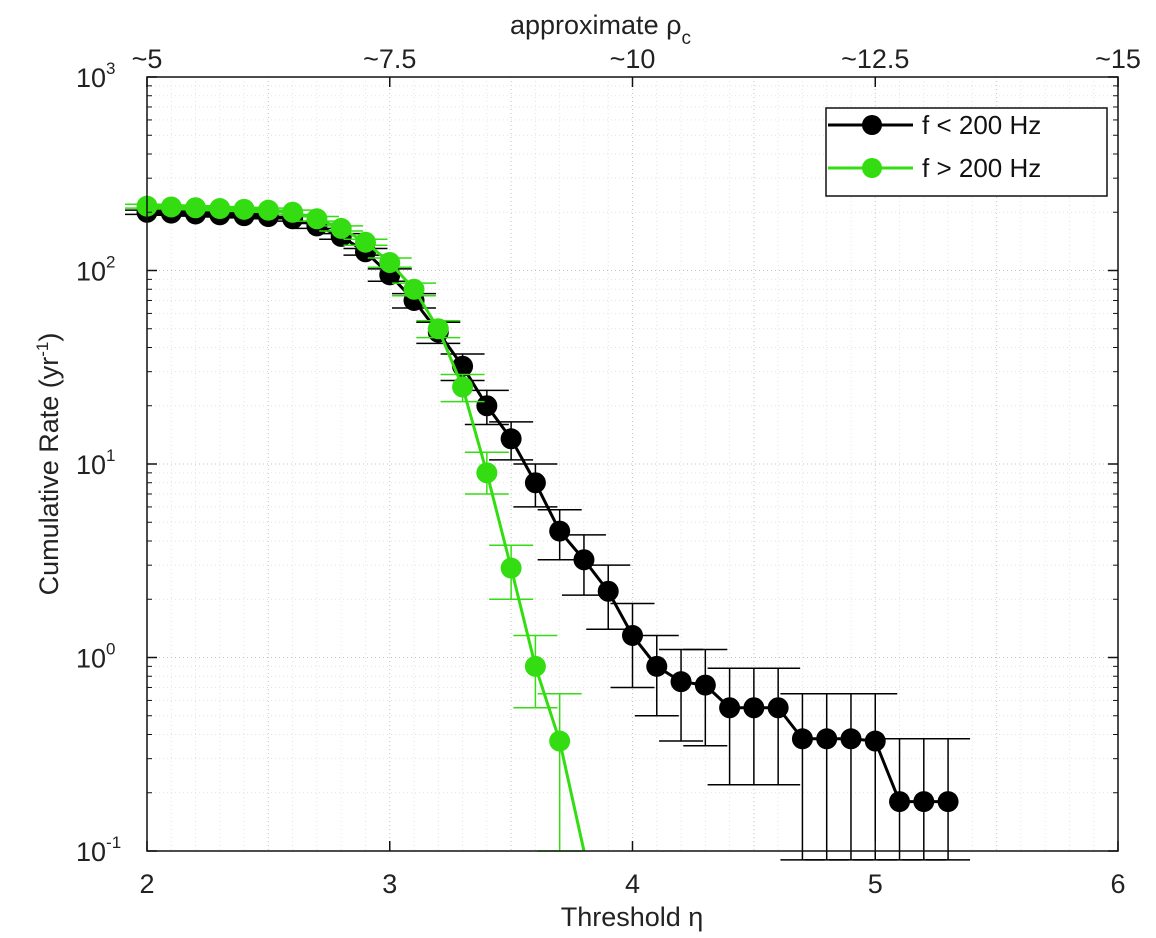 This screenshot has width=1156, height=938. Describe the element at coordinates (96, 657) in the screenshot. I see `y-tick-label: 10⁰` at that location.